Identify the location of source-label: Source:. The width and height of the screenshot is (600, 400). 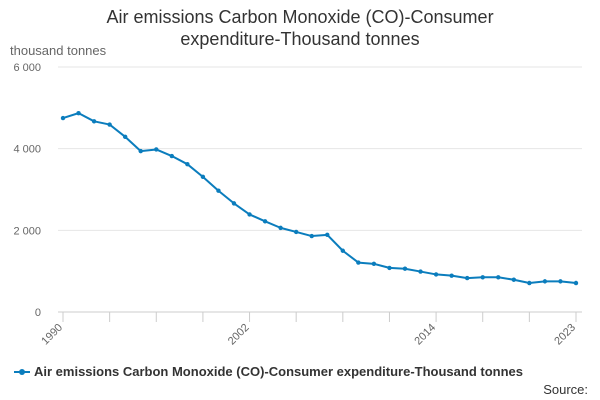
(565, 389).